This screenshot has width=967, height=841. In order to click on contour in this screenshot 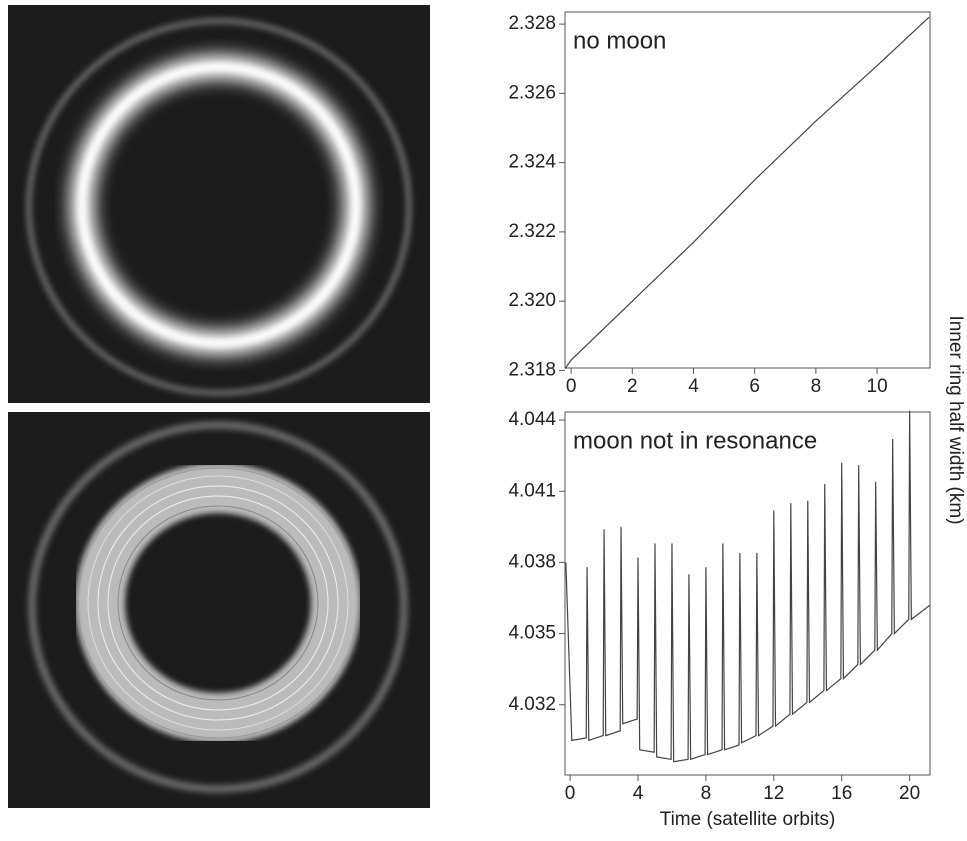, I will do `click(218, 603)`.